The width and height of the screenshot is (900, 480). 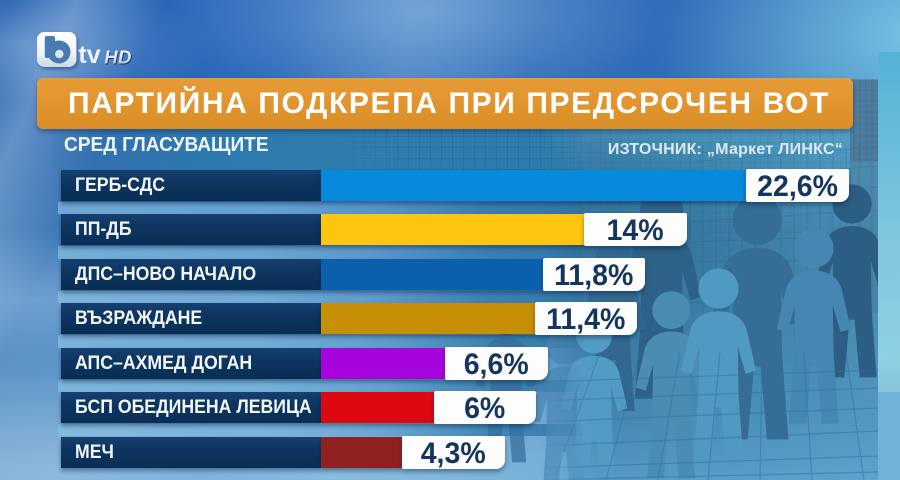 What do you see at coordinates (89, 55) in the screenshot?
I see `svg-text: tv` at bounding box center [89, 55].